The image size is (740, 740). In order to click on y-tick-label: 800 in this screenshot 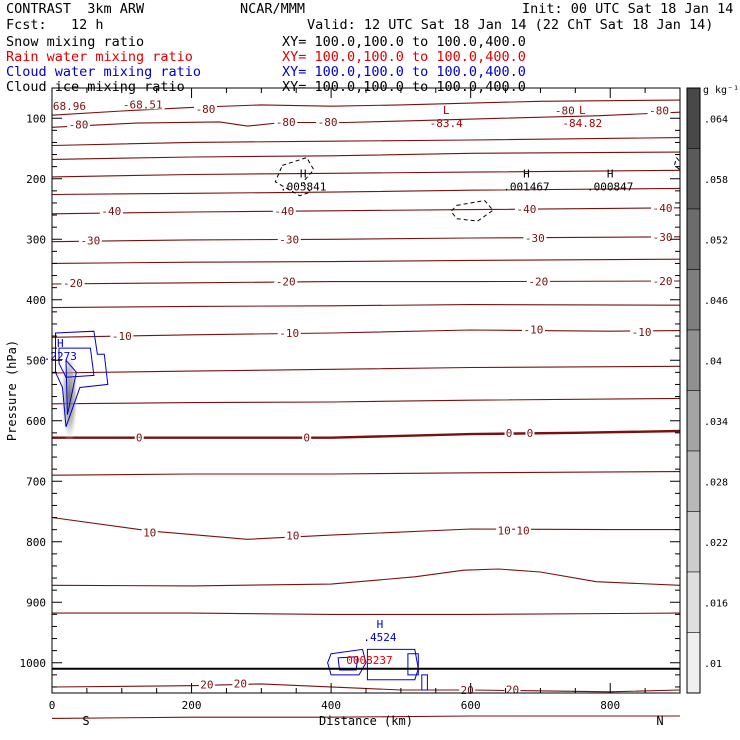, I will do `click(36, 542)`.